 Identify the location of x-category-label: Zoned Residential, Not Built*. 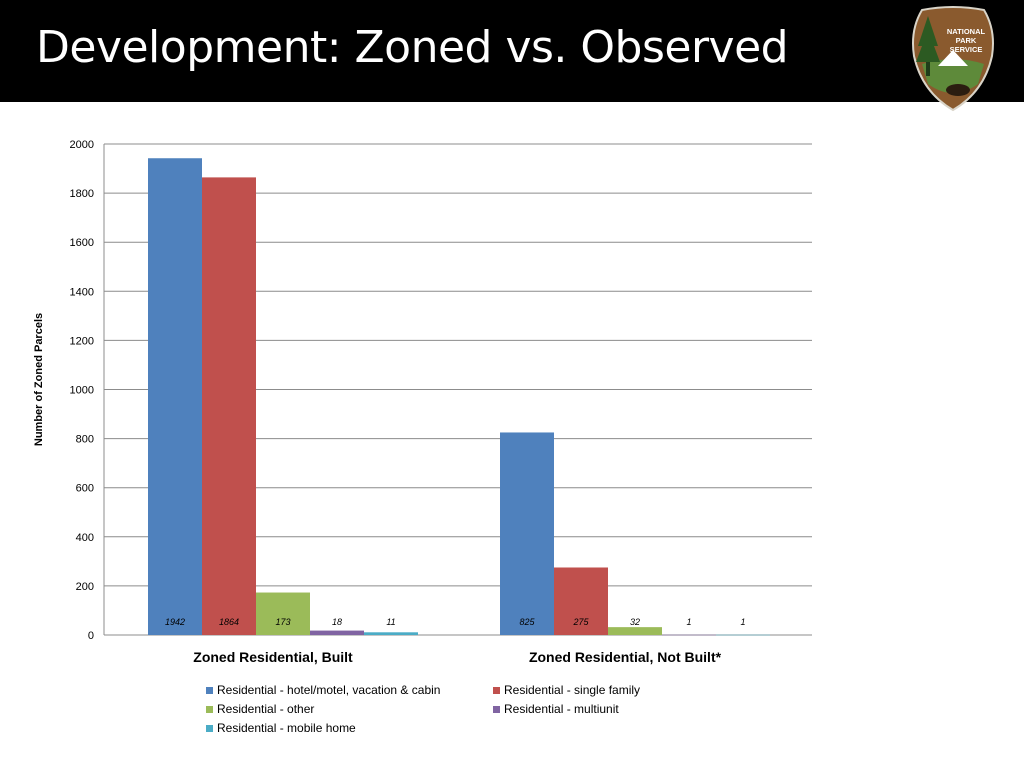
(625, 657).